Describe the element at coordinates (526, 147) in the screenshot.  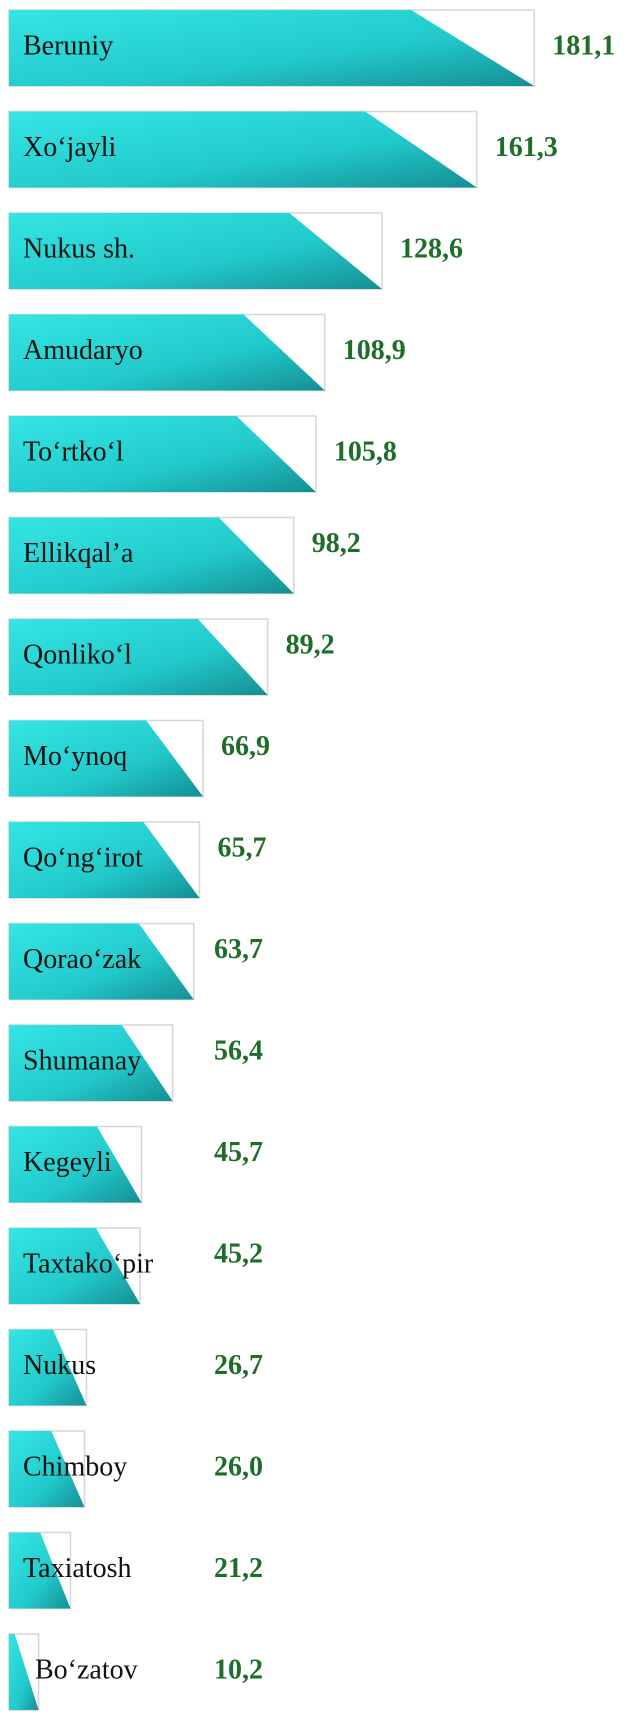
I see `value-label: 161,3` at that location.